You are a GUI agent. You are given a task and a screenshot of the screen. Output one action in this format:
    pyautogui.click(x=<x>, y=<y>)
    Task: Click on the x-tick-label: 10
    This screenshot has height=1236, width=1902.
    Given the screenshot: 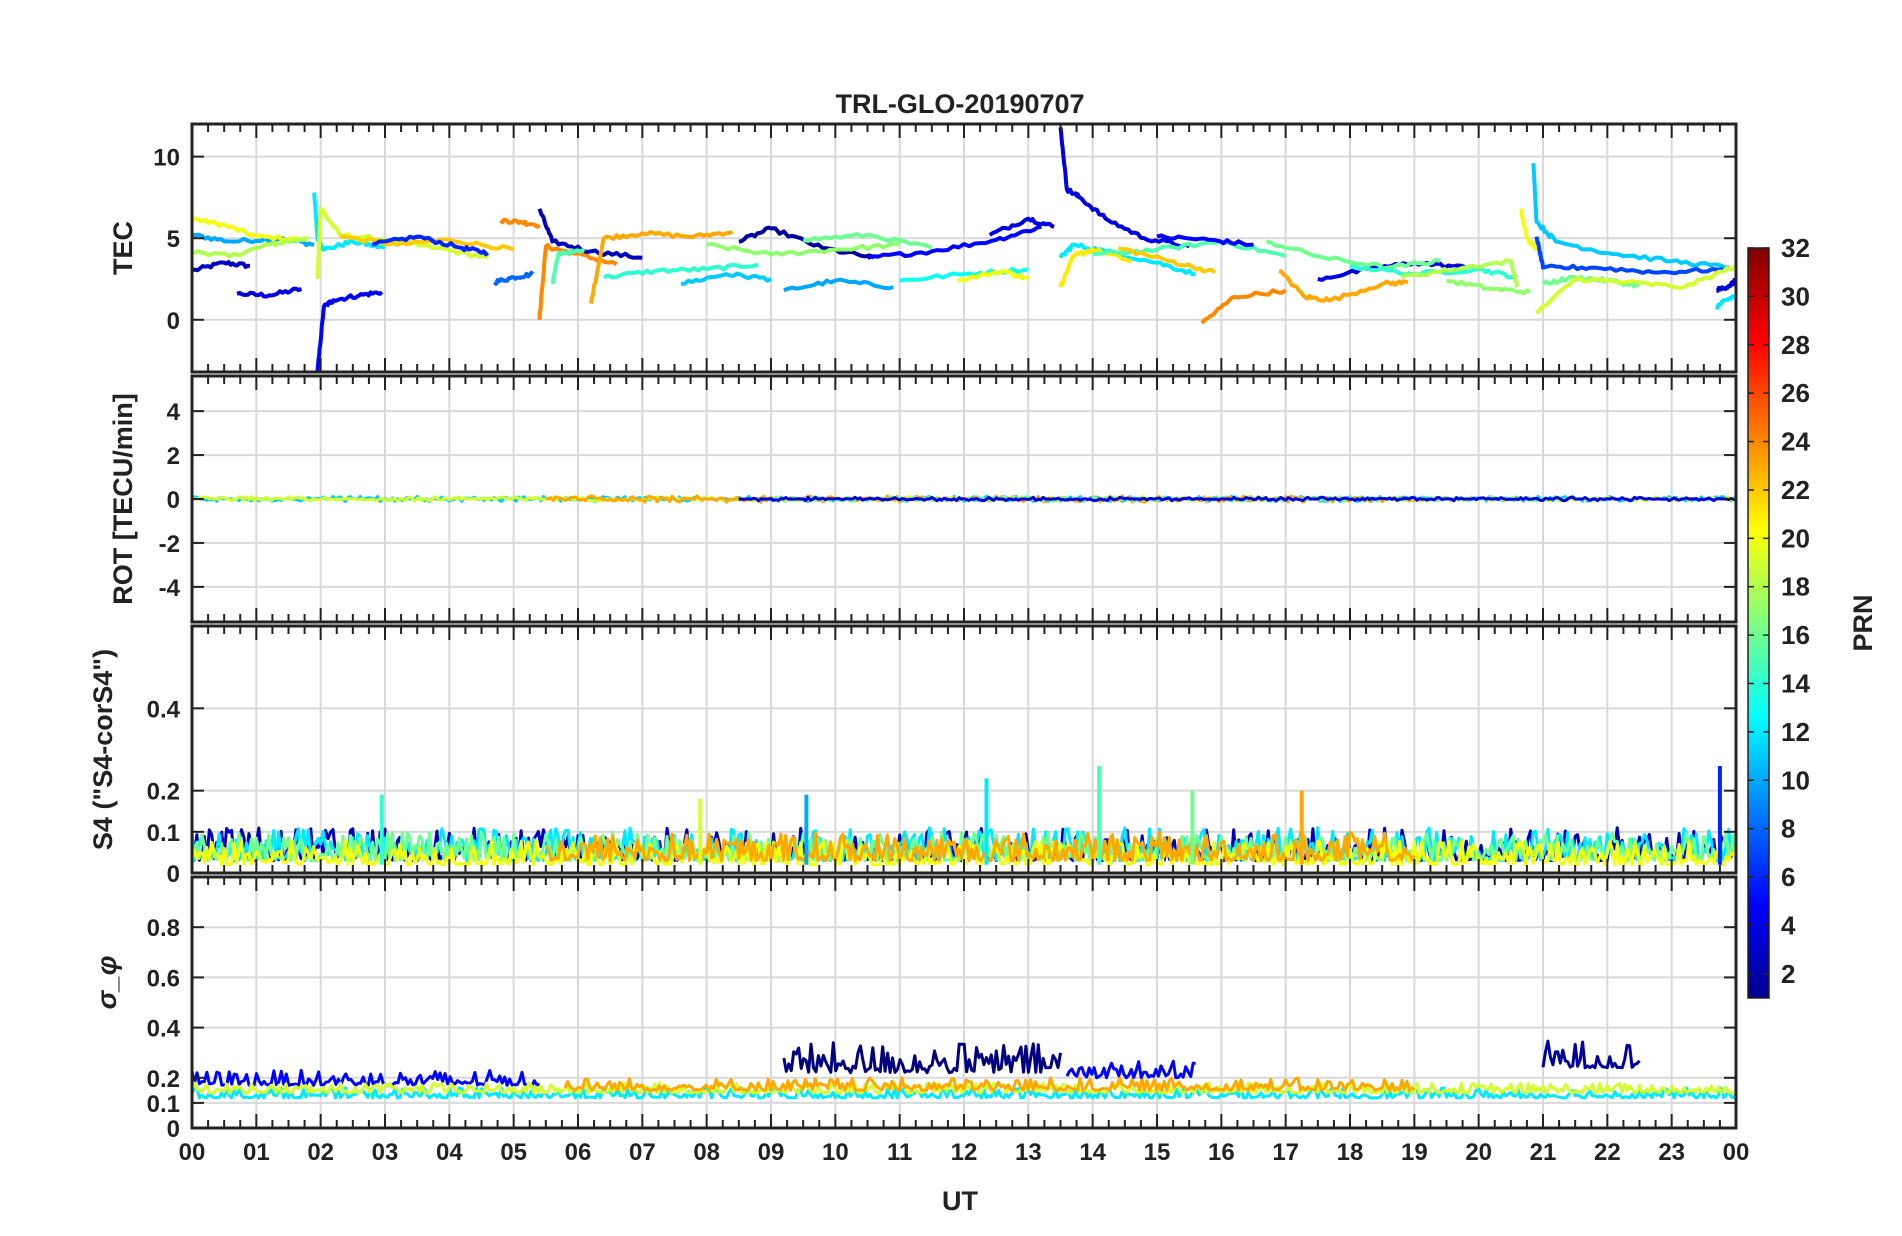 What is the action you would take?
    pyautogui.click(x=835, y=1152)
    